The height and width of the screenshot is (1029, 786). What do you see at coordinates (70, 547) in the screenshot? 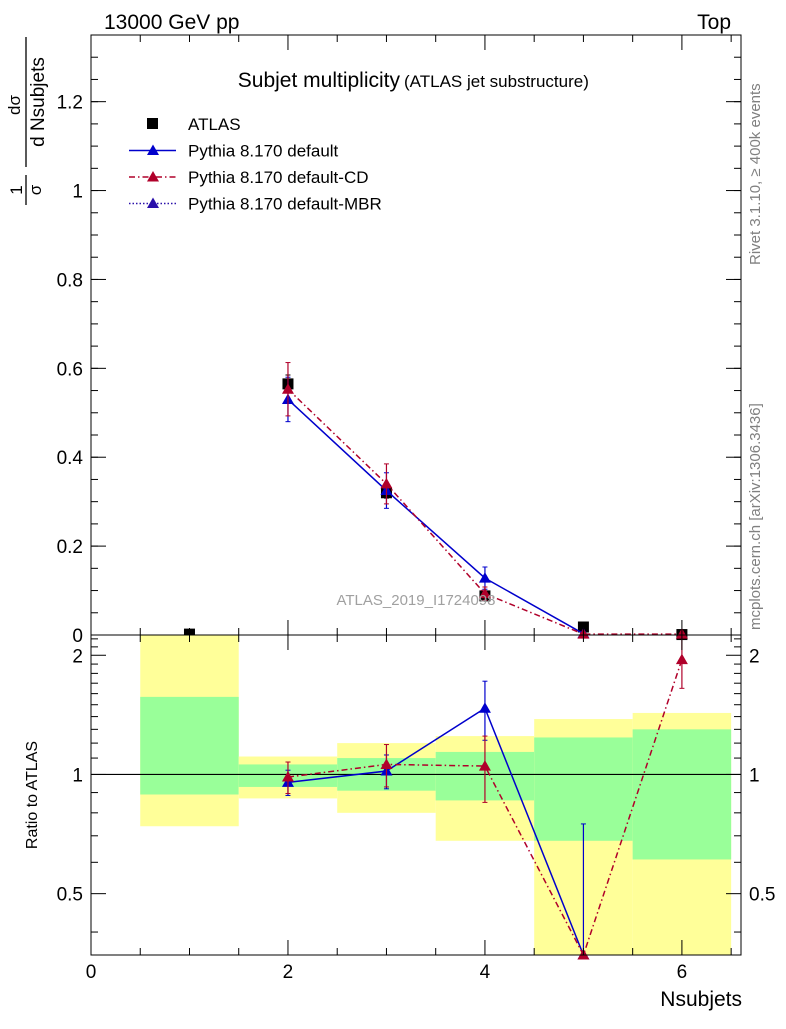
I see `main-ytick-label: 0.2` at bounding box center [70, 547].